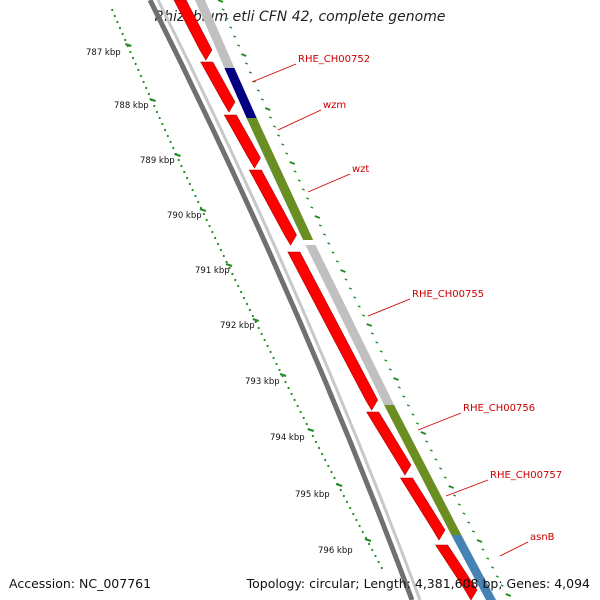 The image size is (600, 600). I want to click on gene-label: asnB, so click(542, 537).